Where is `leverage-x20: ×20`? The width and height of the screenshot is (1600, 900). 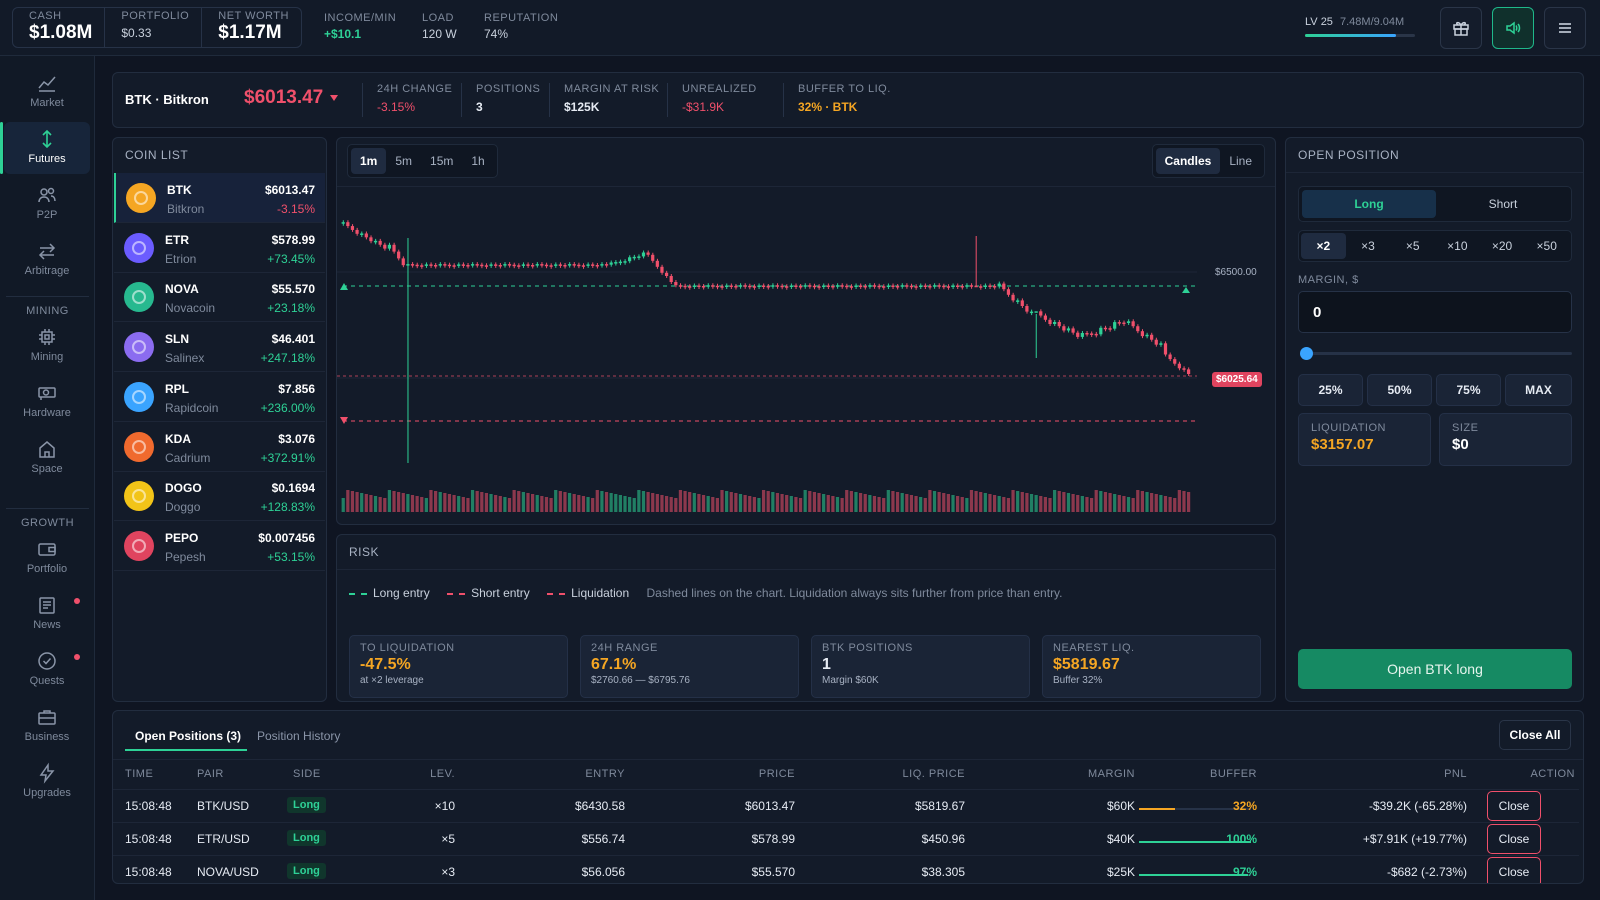 leverage-x20: ×20 is located at coordinates (1502, 246).